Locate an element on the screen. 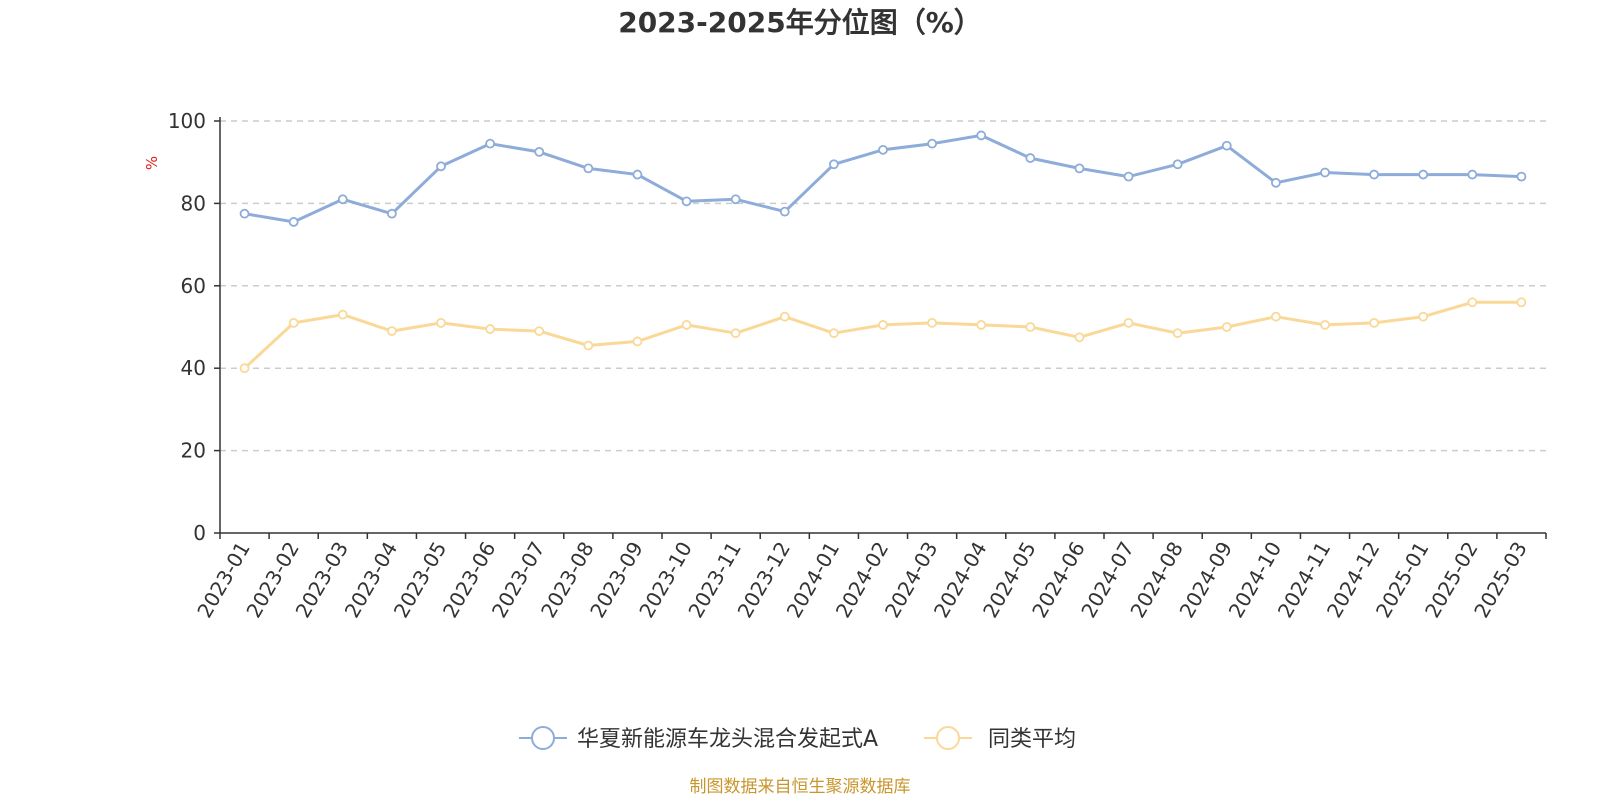 This screenshot has height=800, width=1600. y-tick-labels: 0 20 40 60 80 100 is located at coordinates (187, 327).